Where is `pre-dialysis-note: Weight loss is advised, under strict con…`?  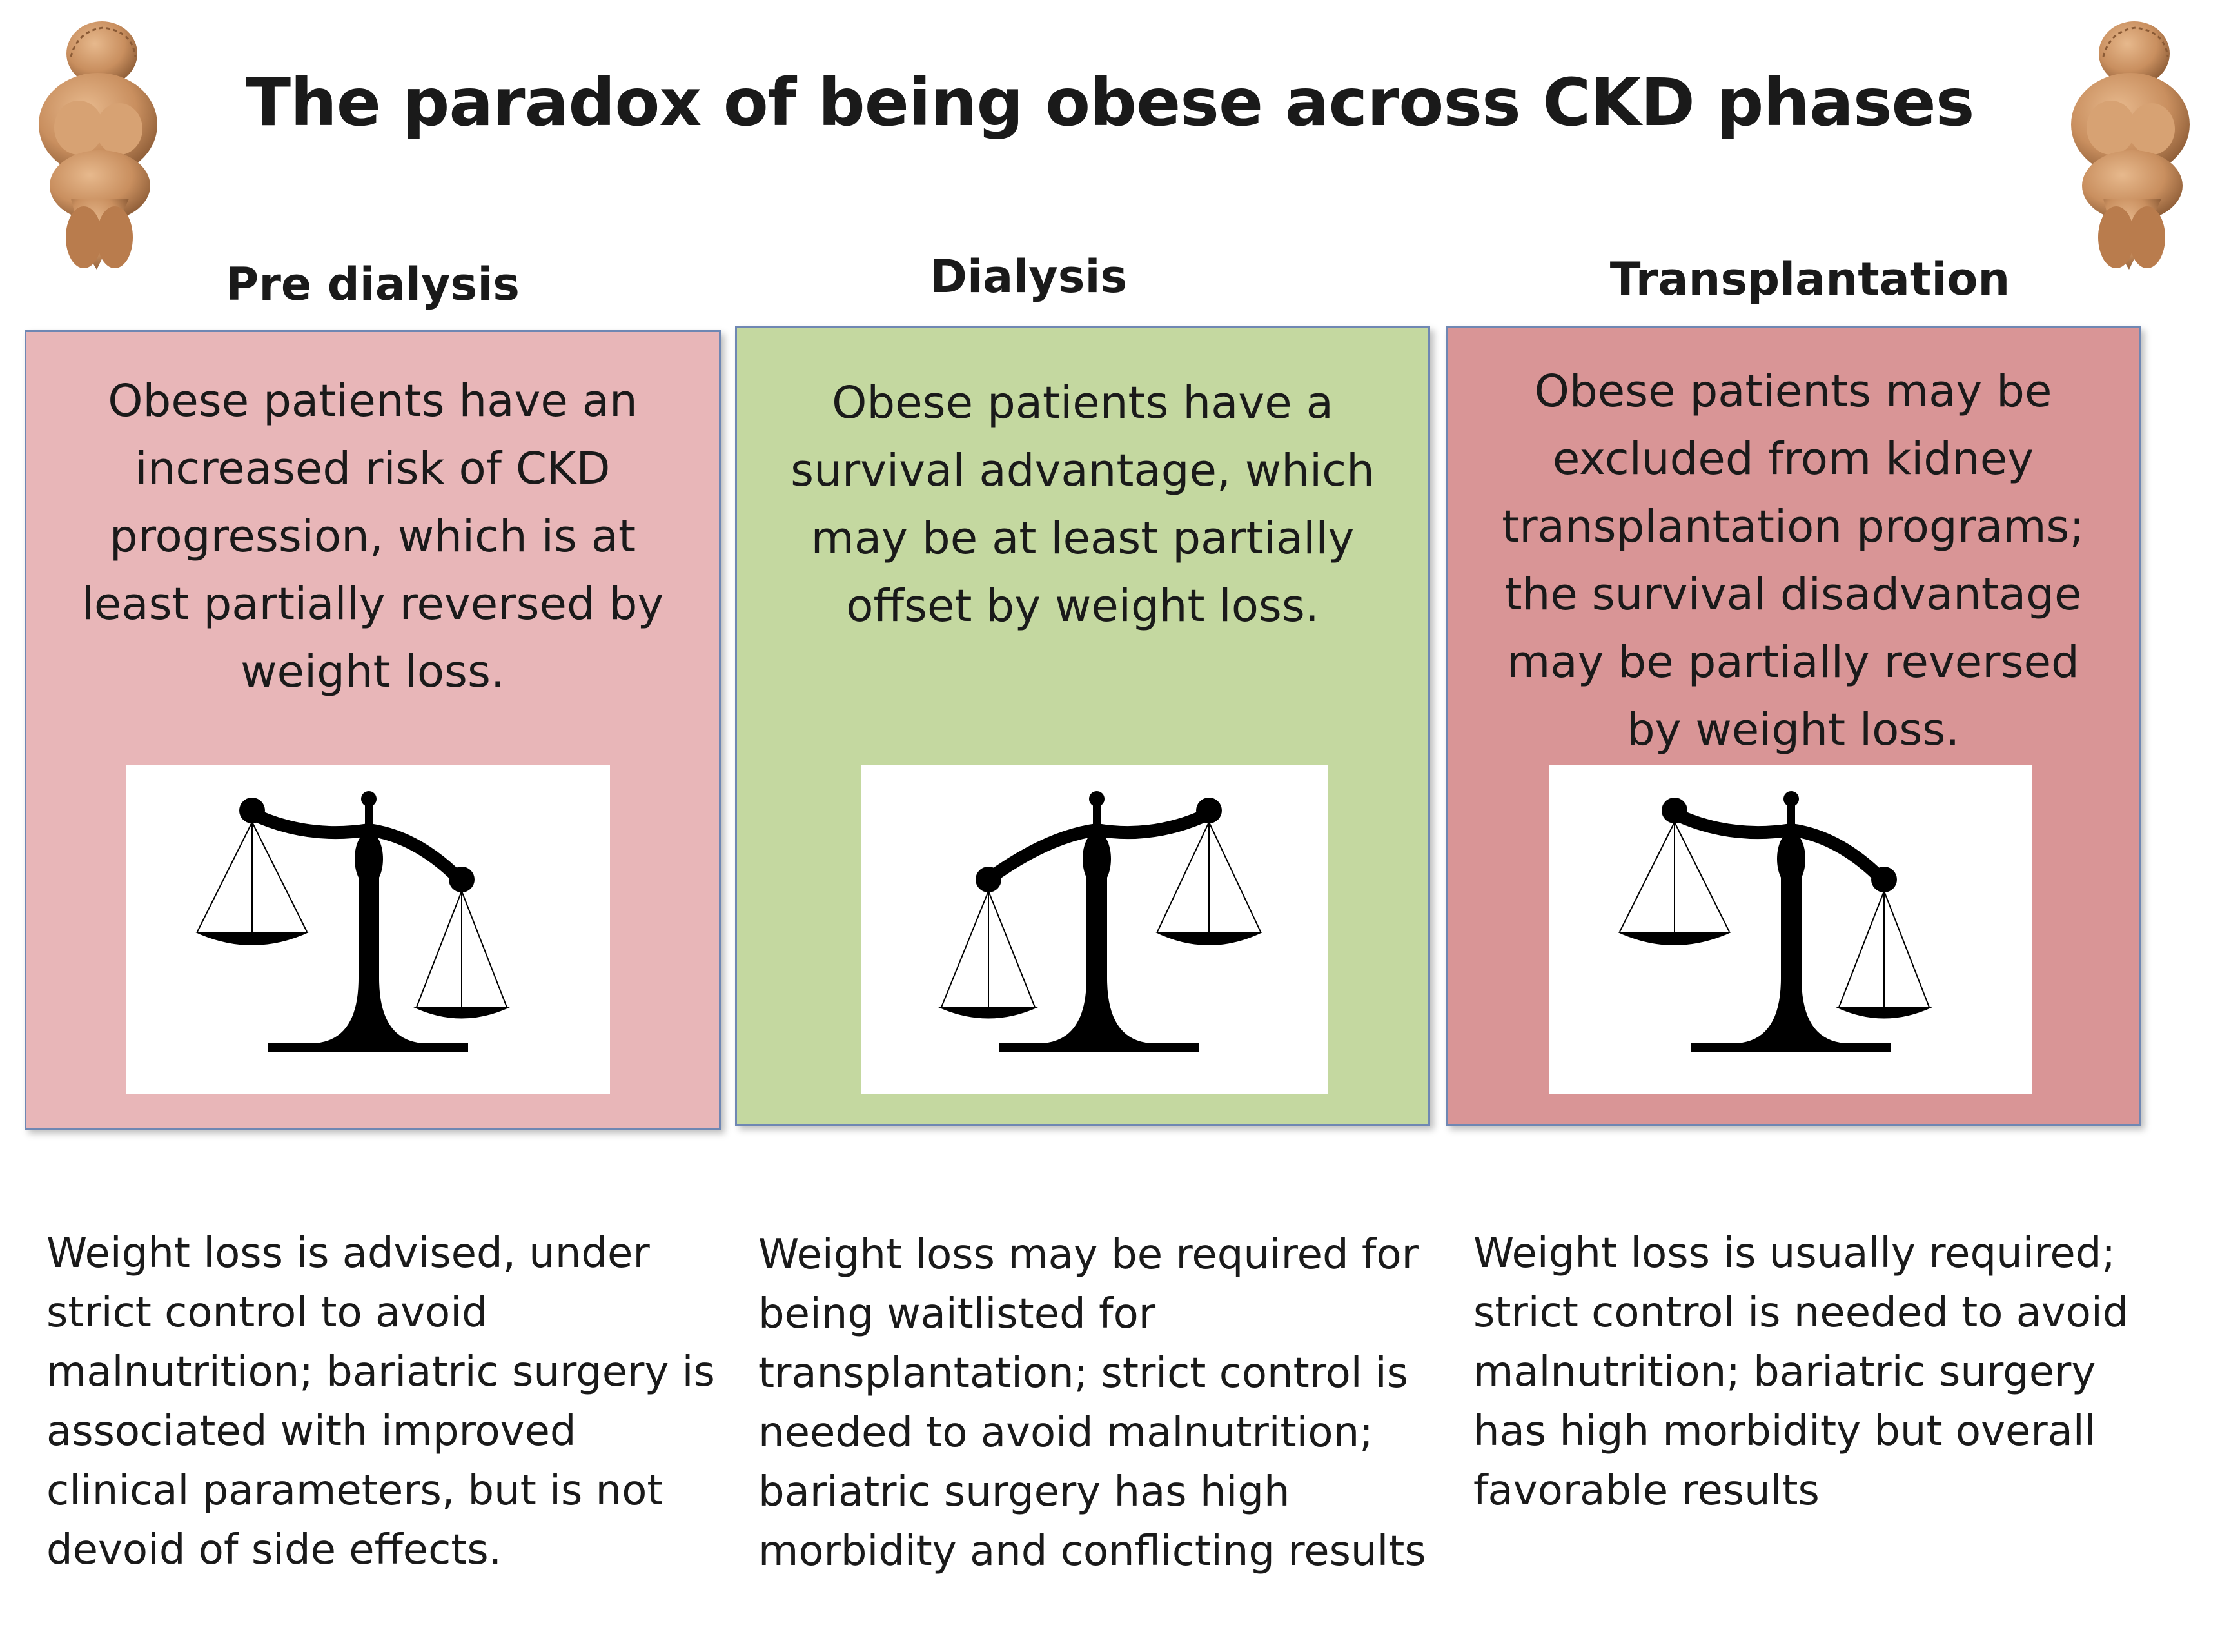 pre-dialysis-note: Weight loss is advised, under strict con… is located at coordinates (380, 1402).